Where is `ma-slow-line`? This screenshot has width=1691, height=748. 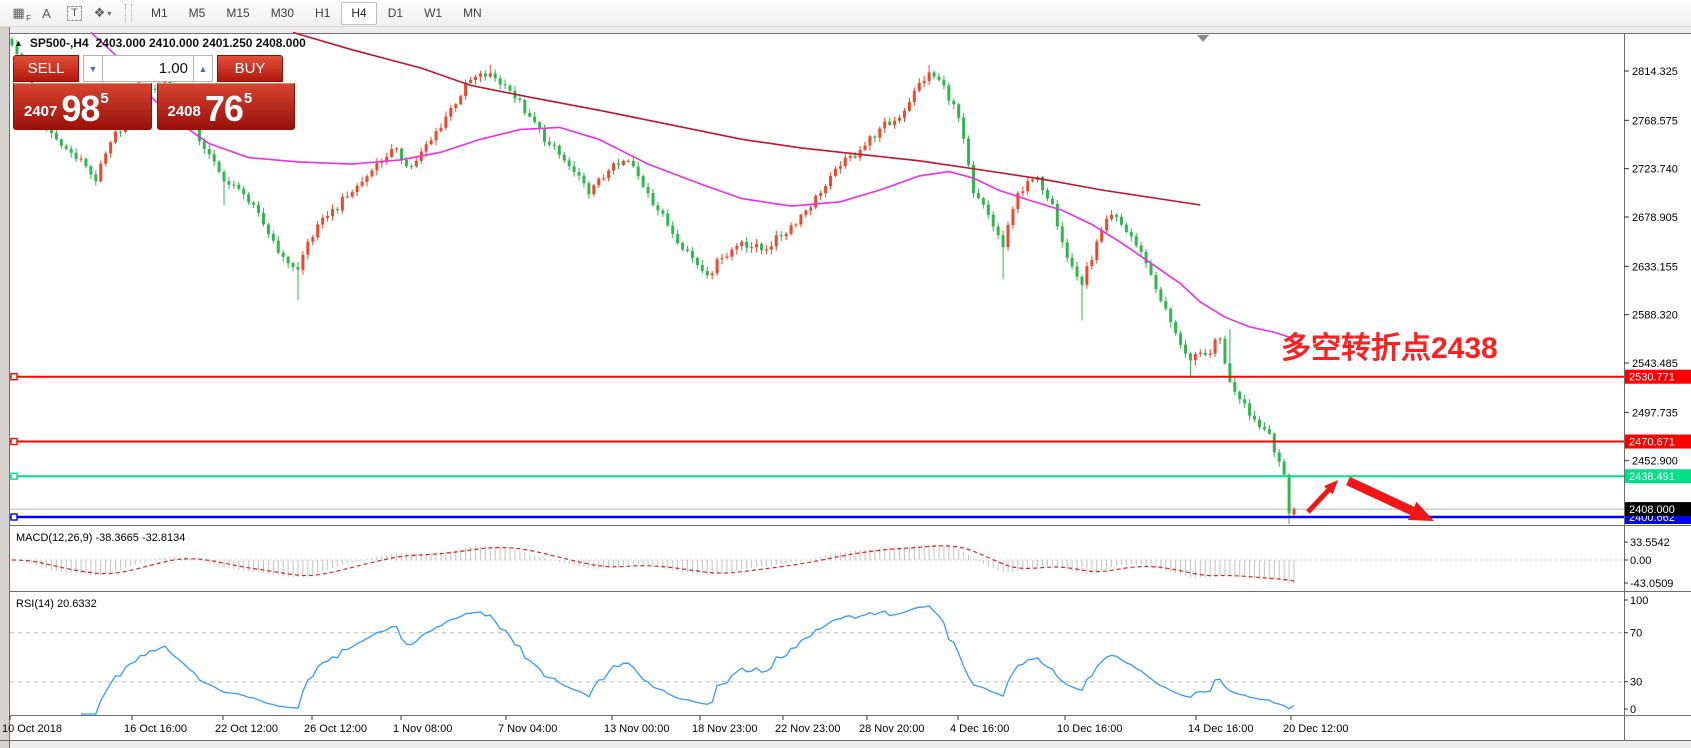
ma-slow-line is located at coordinates (746, 118).